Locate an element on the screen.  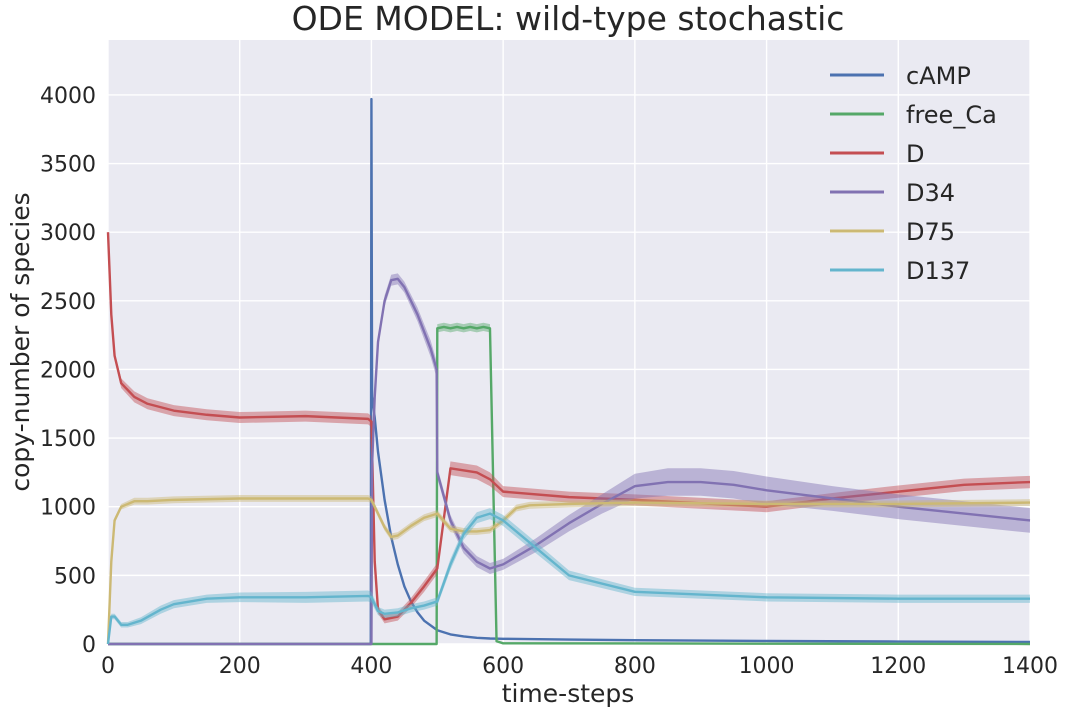
y-tick-label: 3500 is located at coordinates (68, 165).